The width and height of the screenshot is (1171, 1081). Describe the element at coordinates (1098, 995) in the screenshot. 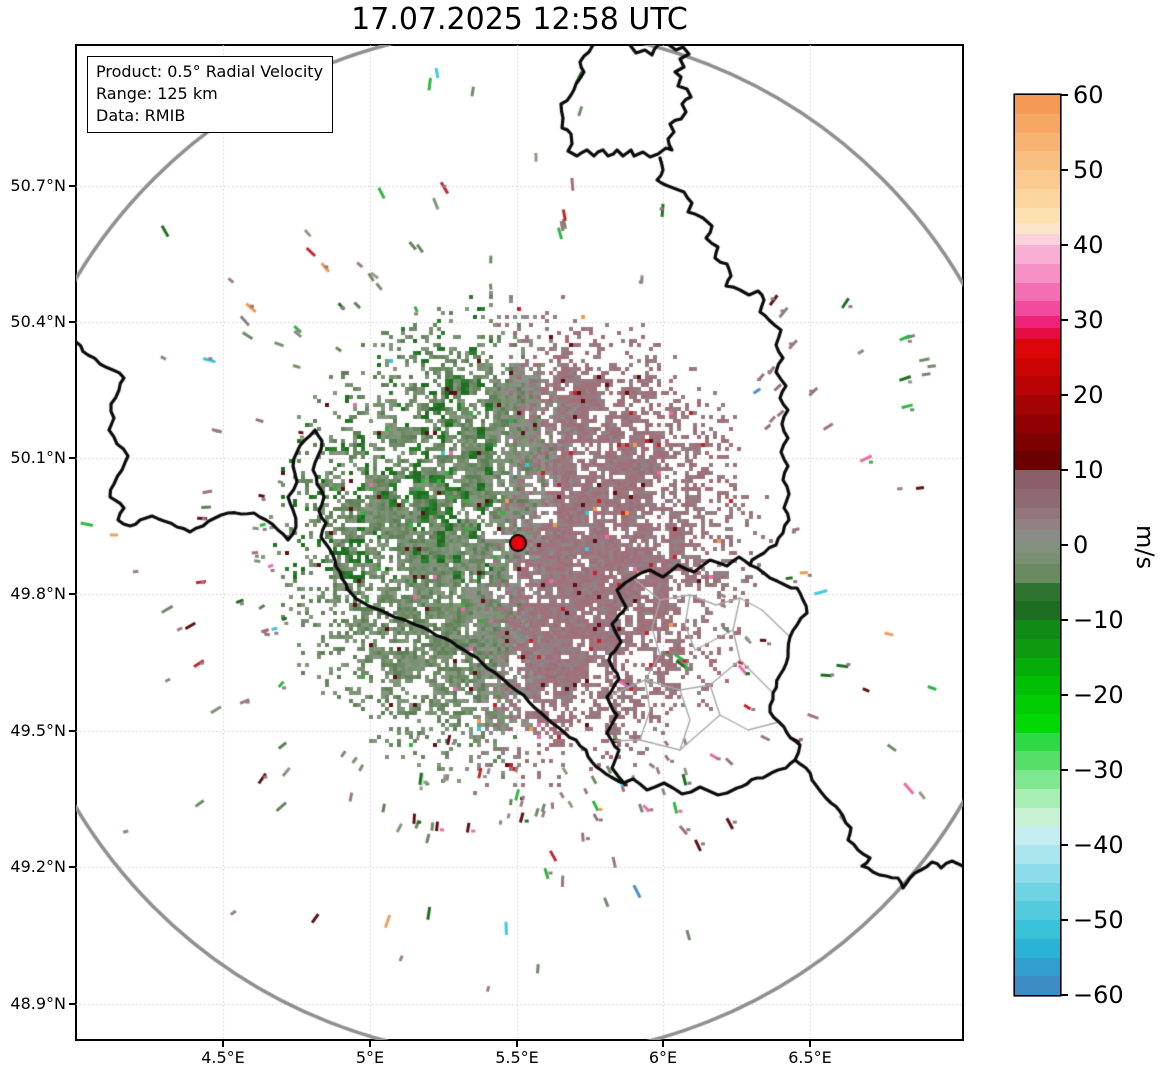

I see `colorbar-tick-label: −60` at that location.